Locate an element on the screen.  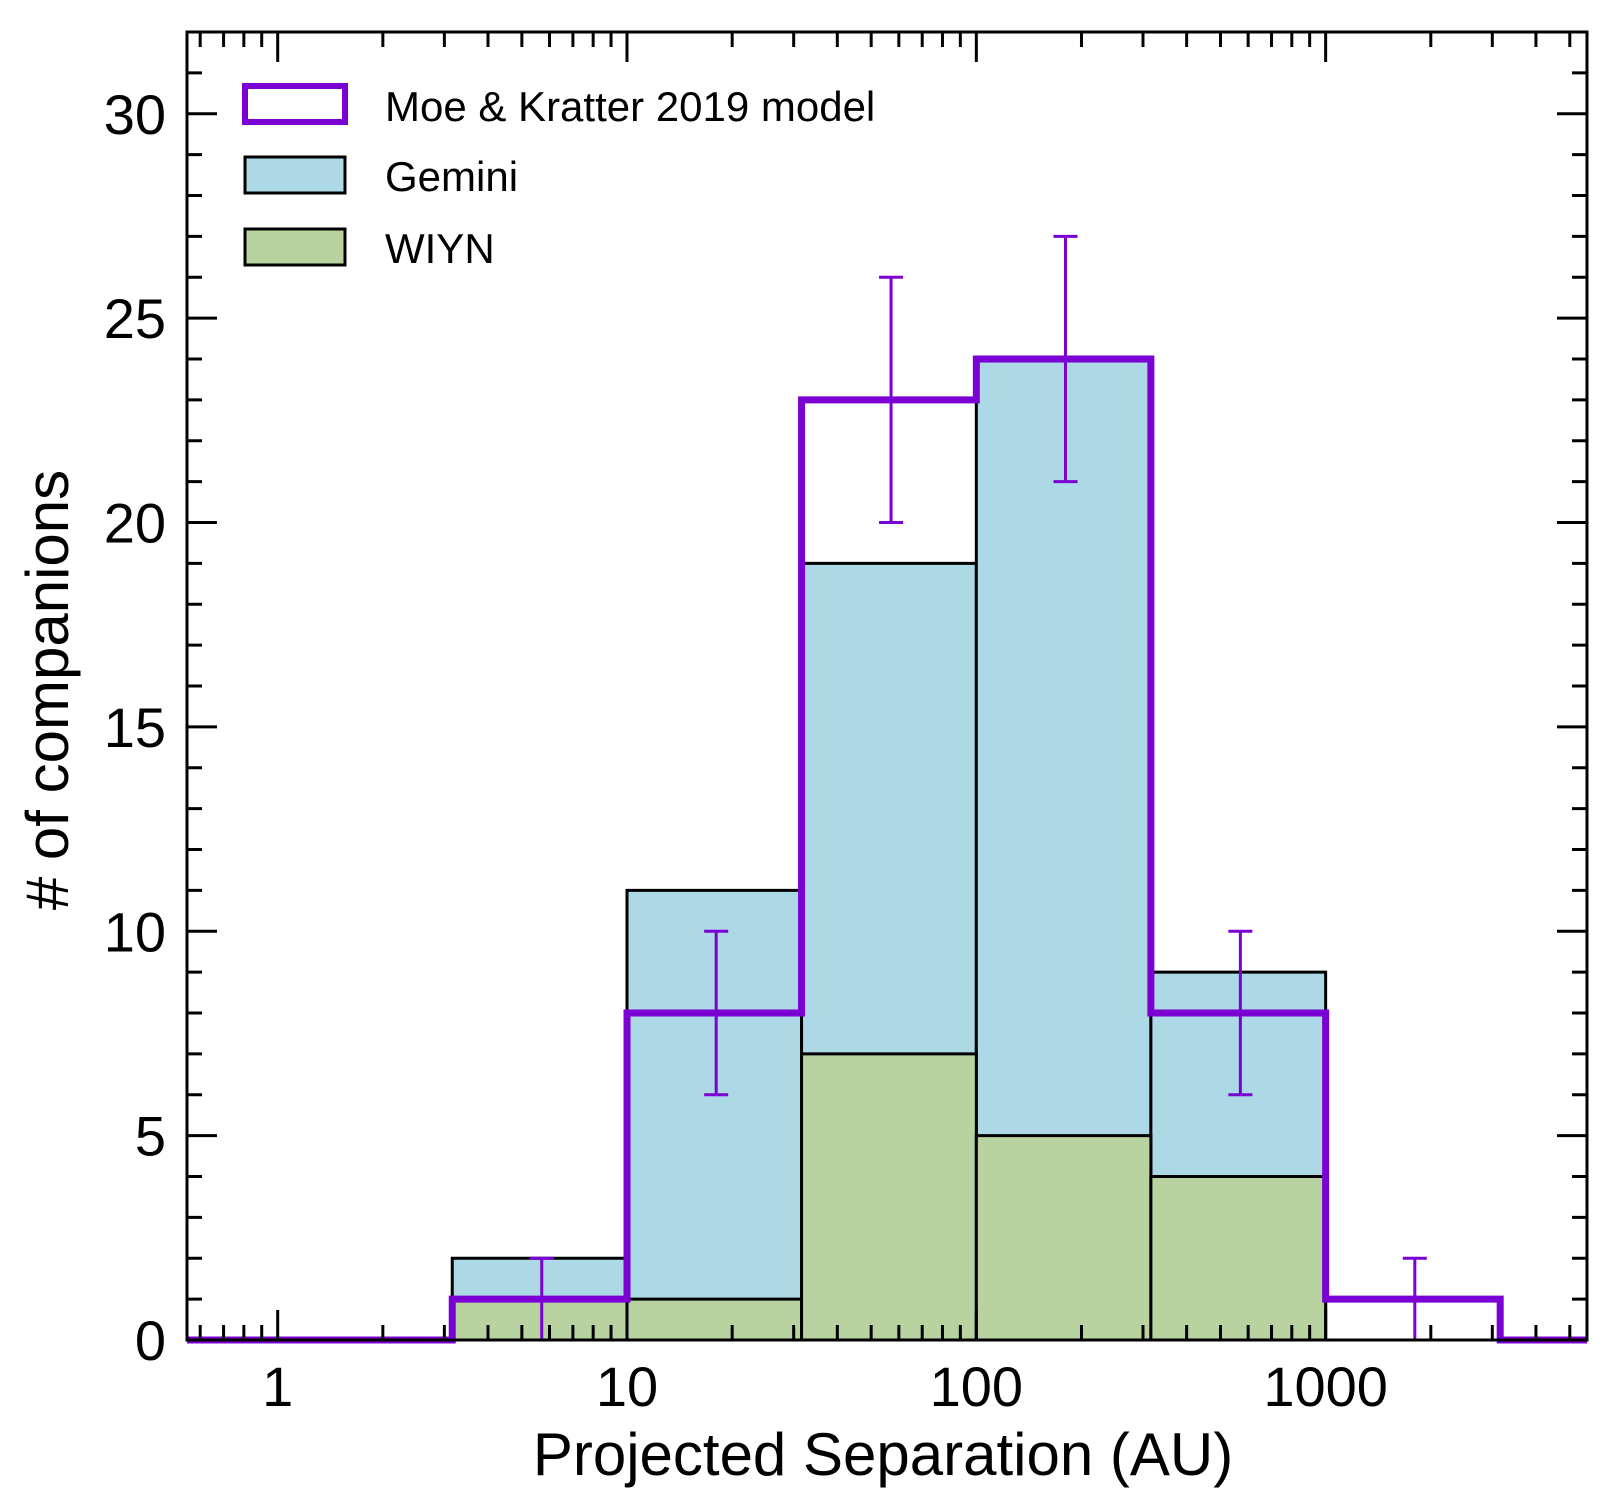
legend-swatch-wiyn is located at coordinates (295, 247).